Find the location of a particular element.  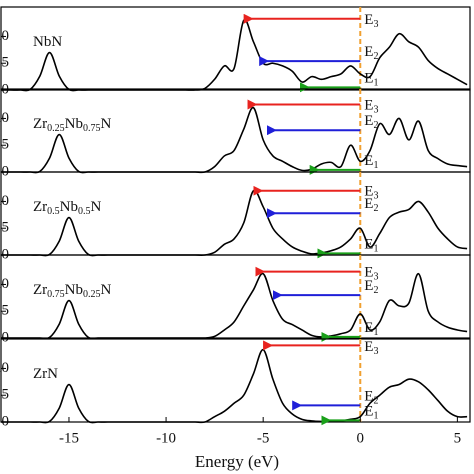

panel-label: Zr0.75Nb0.25N is located at coordinates (72, 291).